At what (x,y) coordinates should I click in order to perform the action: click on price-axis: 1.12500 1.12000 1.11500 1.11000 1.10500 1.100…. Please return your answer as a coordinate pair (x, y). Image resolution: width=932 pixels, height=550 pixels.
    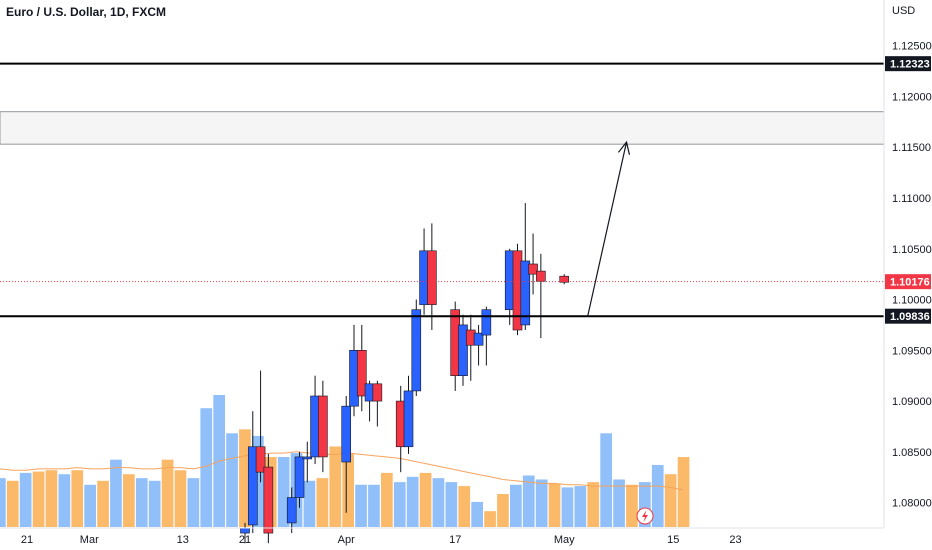
    Looking at the image, I should click on (912, 275).